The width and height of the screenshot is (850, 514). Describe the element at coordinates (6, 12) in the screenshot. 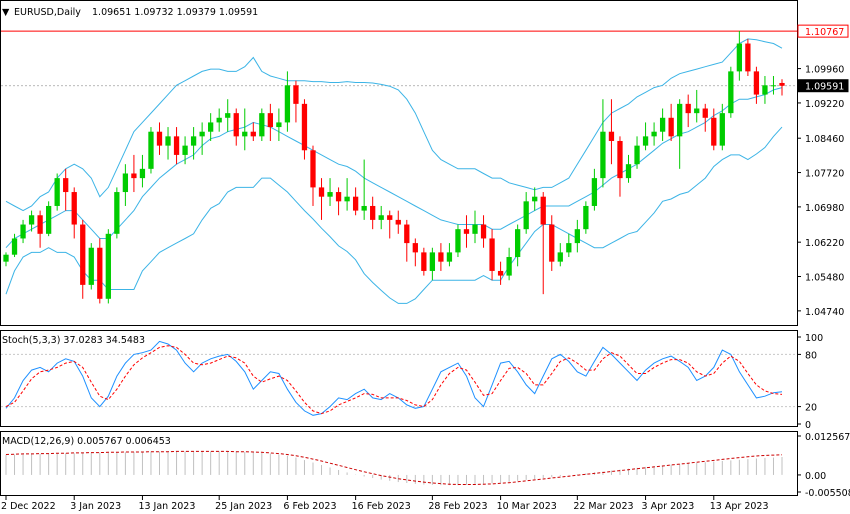

I see `dropdown-marker-icon: ▼` at that location.